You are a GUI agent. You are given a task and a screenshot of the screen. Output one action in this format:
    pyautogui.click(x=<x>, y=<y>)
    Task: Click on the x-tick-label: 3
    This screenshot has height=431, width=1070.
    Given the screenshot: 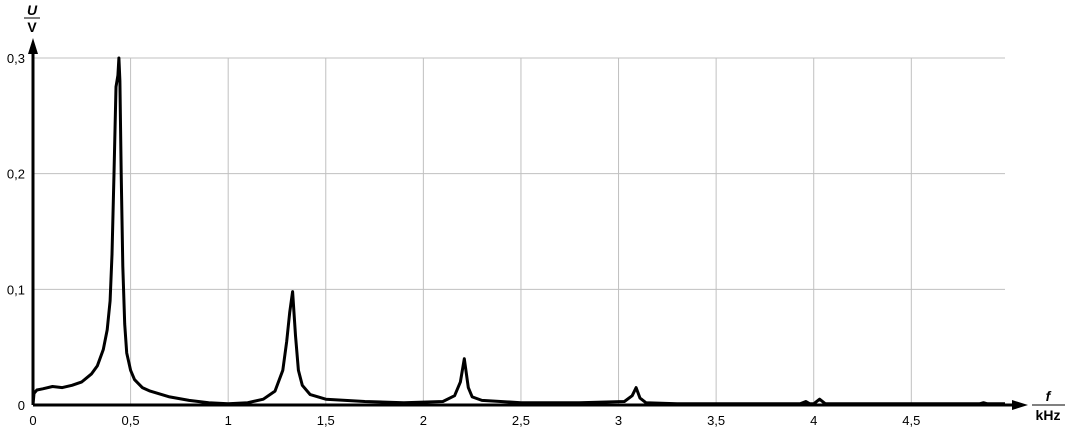 What is the action you would take?
    pyautogui.click(x=618, y=420)
    